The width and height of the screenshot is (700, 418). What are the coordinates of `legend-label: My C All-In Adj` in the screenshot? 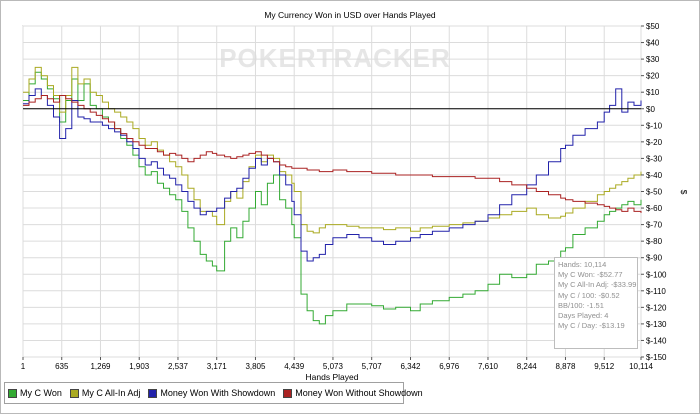 It's located at (111, 393).